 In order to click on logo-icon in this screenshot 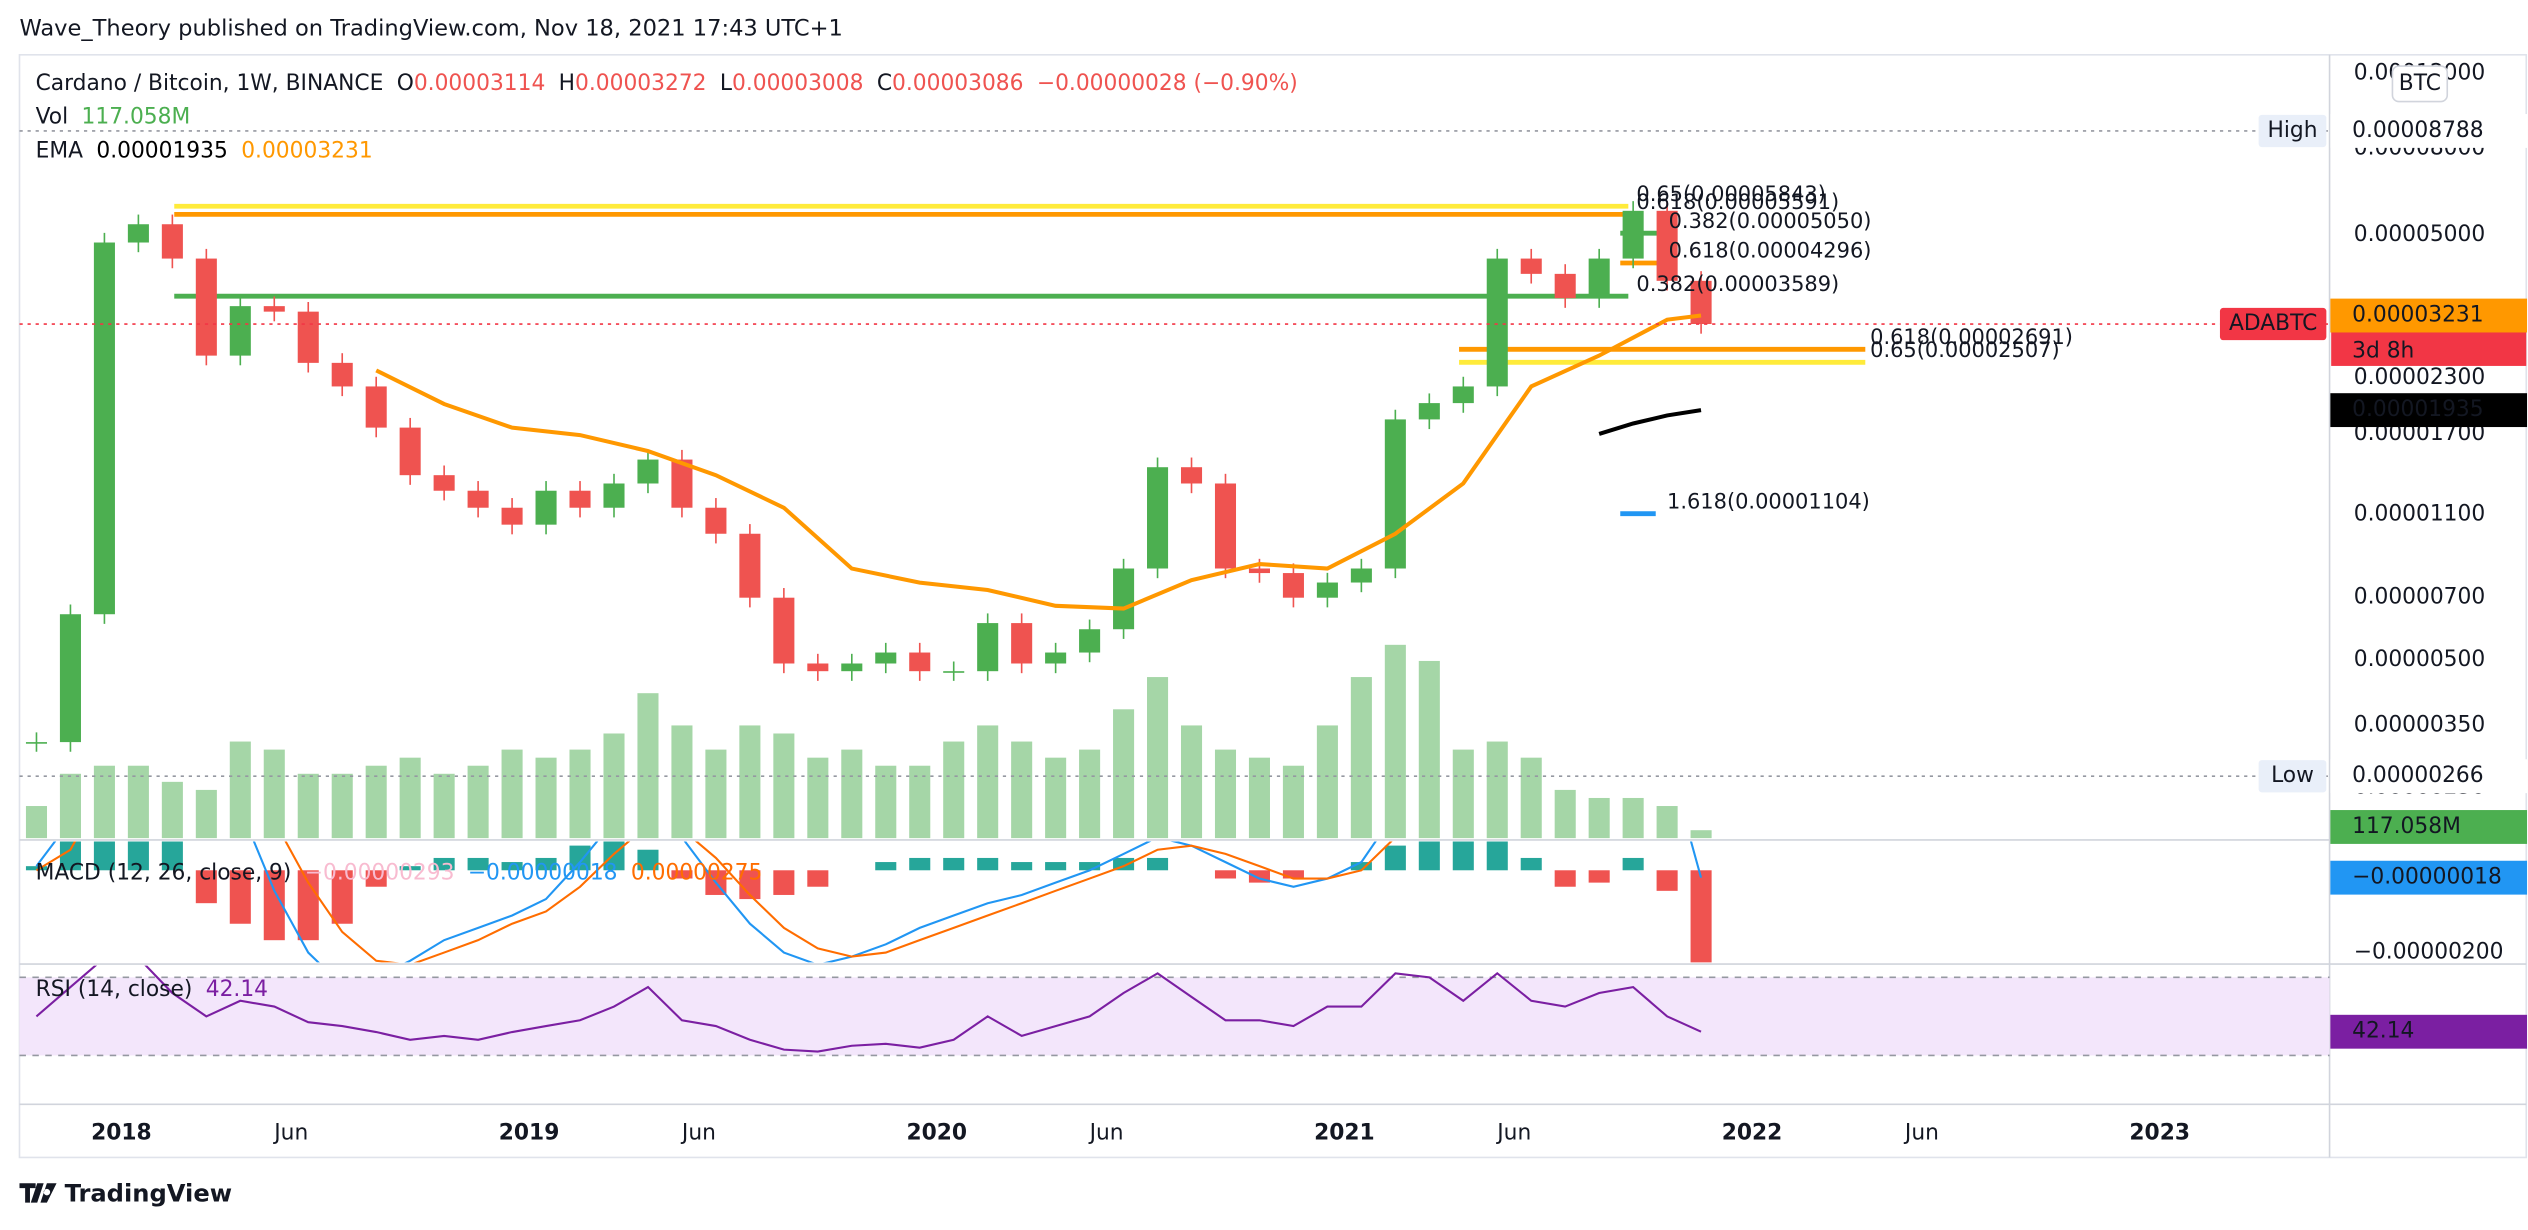, I will do `click(38, 1193)`.